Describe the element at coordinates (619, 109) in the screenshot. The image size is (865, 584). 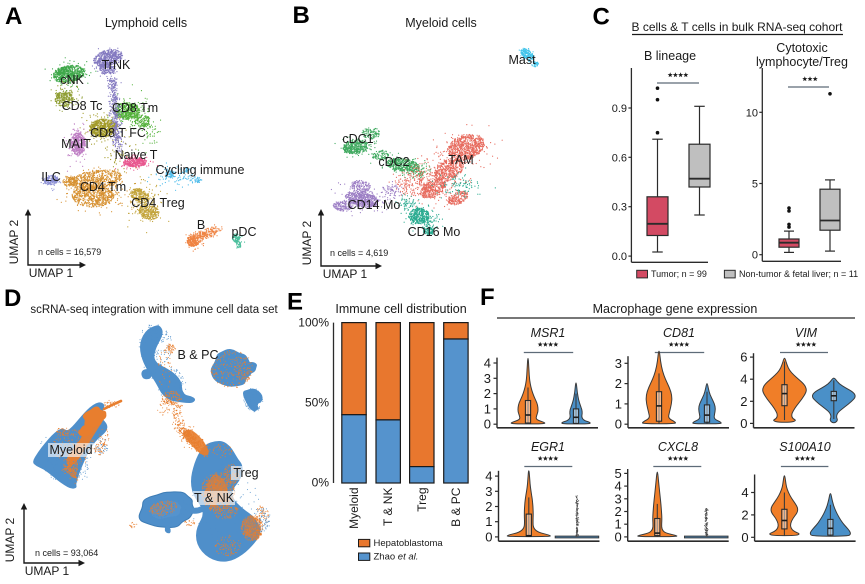
I see `svg-text: 0.9` at that location.